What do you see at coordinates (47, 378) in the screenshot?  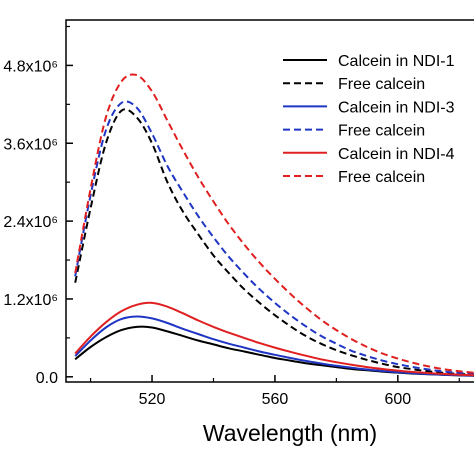 I see `y-tick-label: 0.0` at bounding box center [47, 378].